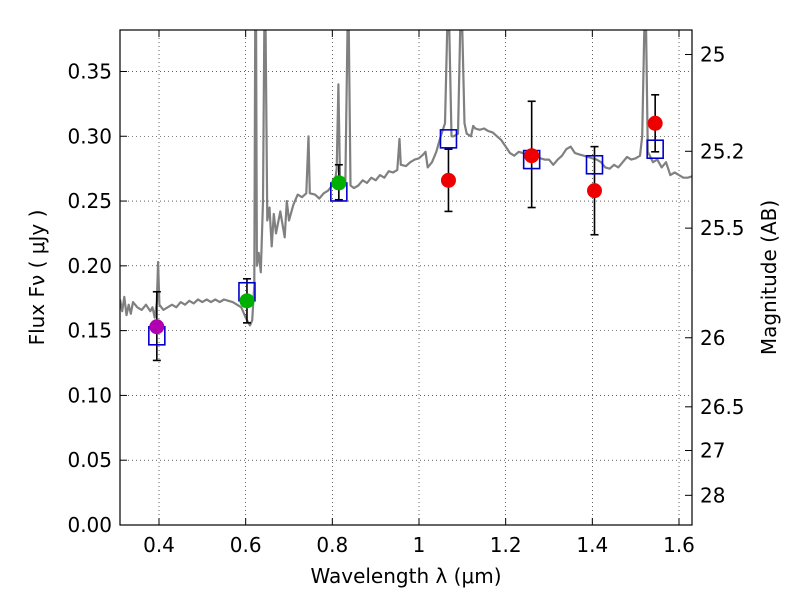 Image resolution: width=800 pixels, height=600 pixels. Describe the element at coordinates (405, 576) in the screenshot. I see `x-axis-label: Wavelength λ (μm)` at that location.